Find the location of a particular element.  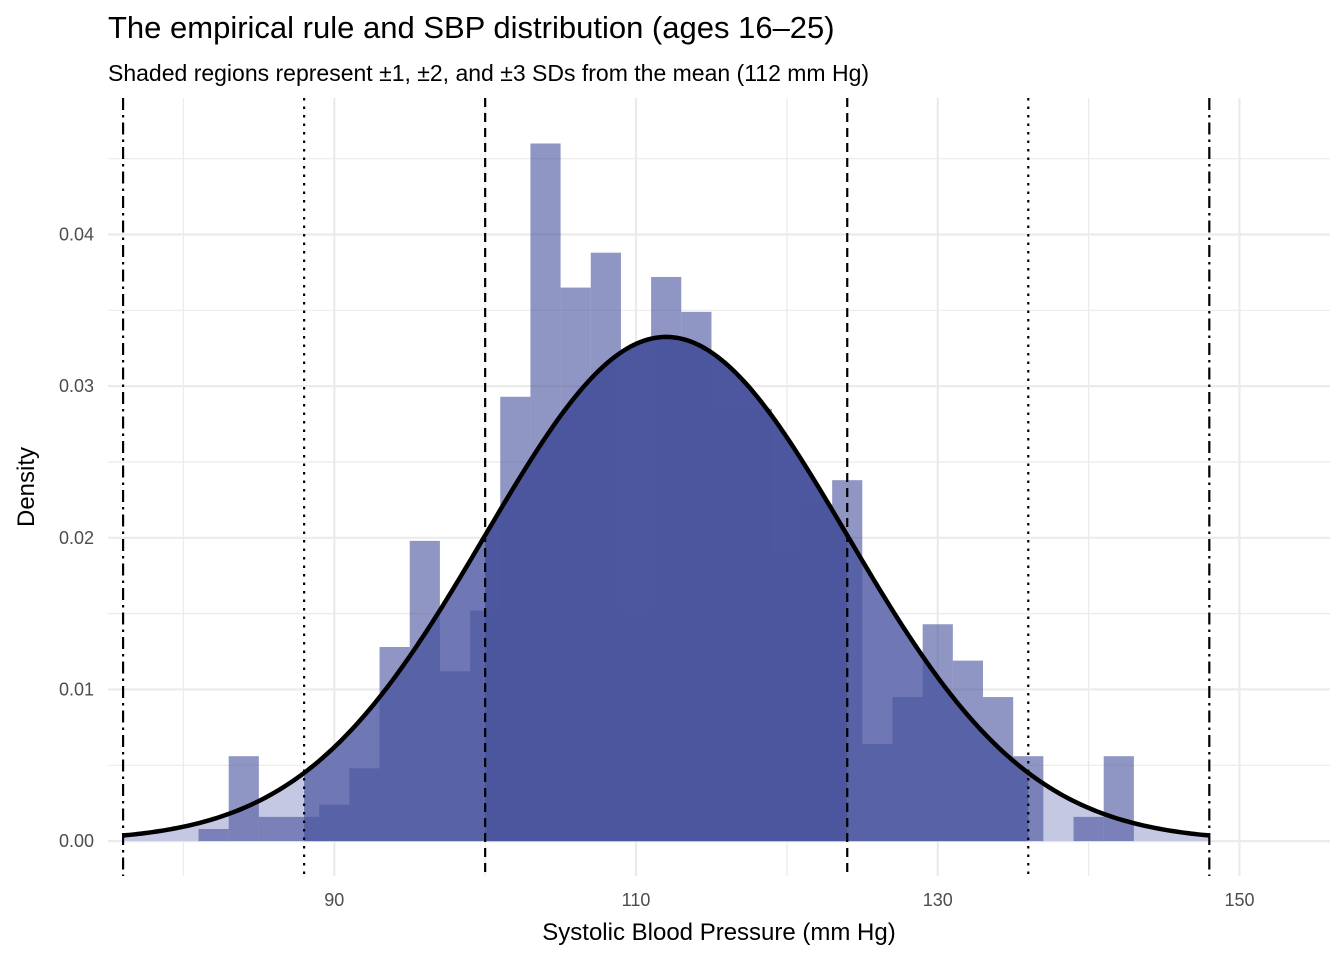

y-tick-label: 0.02 is located at coordinates (76, 538).